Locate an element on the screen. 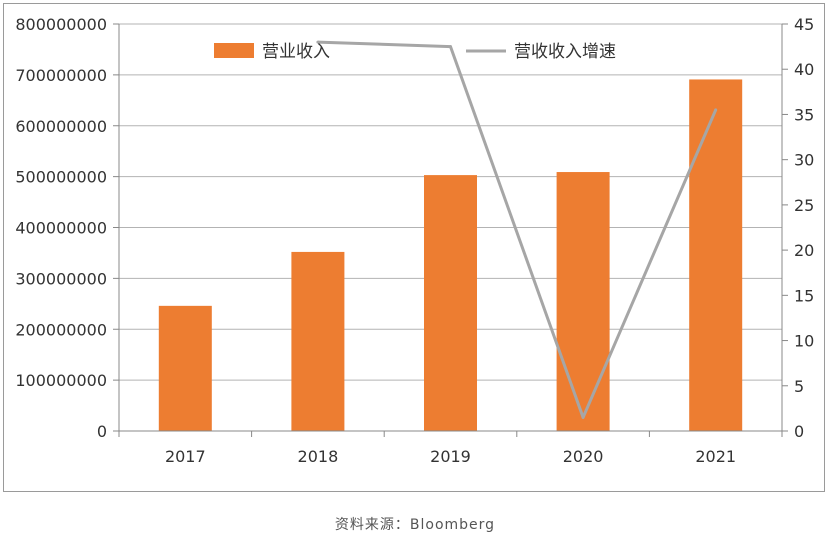  y-left-tick-label: 500000000 is located at coordinates (61, 177).